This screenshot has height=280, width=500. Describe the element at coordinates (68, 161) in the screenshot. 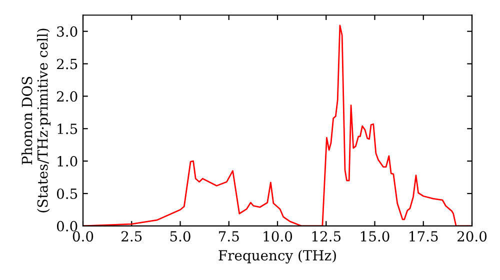

I see `y-tick-label: 1.0` at that location.